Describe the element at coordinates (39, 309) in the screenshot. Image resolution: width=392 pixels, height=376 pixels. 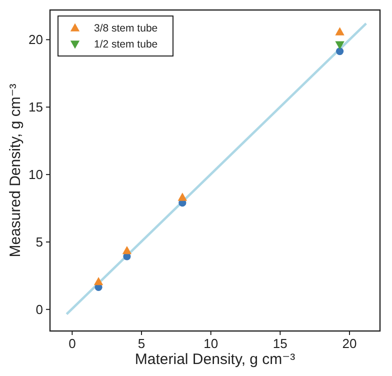
I see `y-tick-label: 0` at that location.